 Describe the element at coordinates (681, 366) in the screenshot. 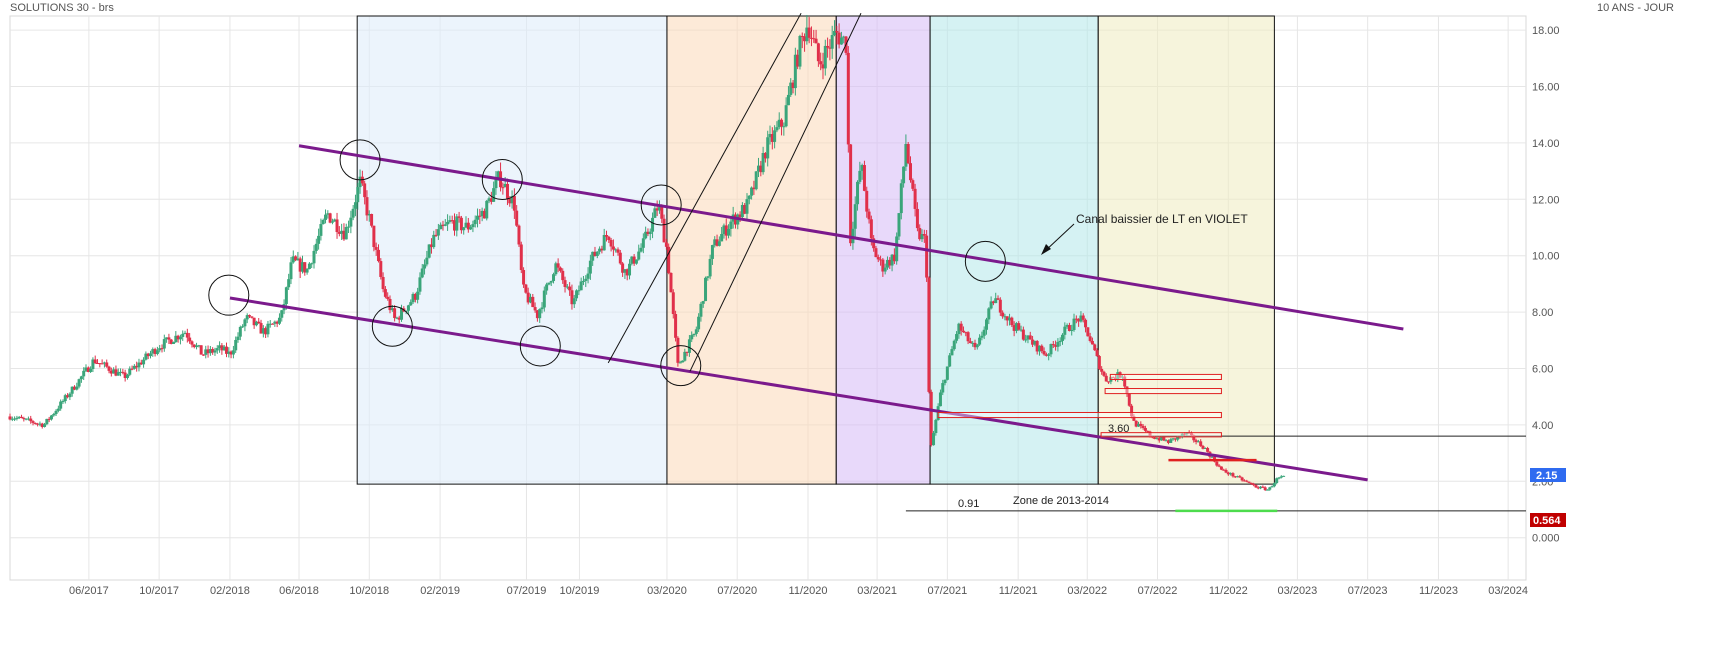

I see `pivot-circle` at that location.